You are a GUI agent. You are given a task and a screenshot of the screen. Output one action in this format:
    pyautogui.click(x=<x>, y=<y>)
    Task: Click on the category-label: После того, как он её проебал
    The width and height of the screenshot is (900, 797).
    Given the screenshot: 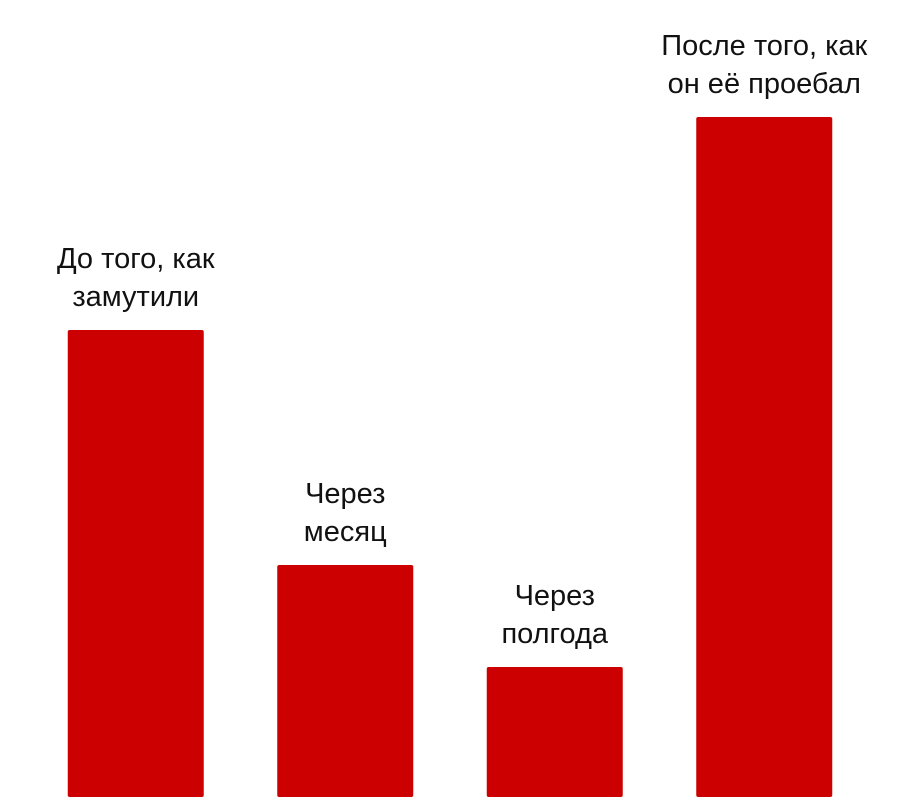 What is the action you would take?
    pyautogui.click(x=764, y=65)
    